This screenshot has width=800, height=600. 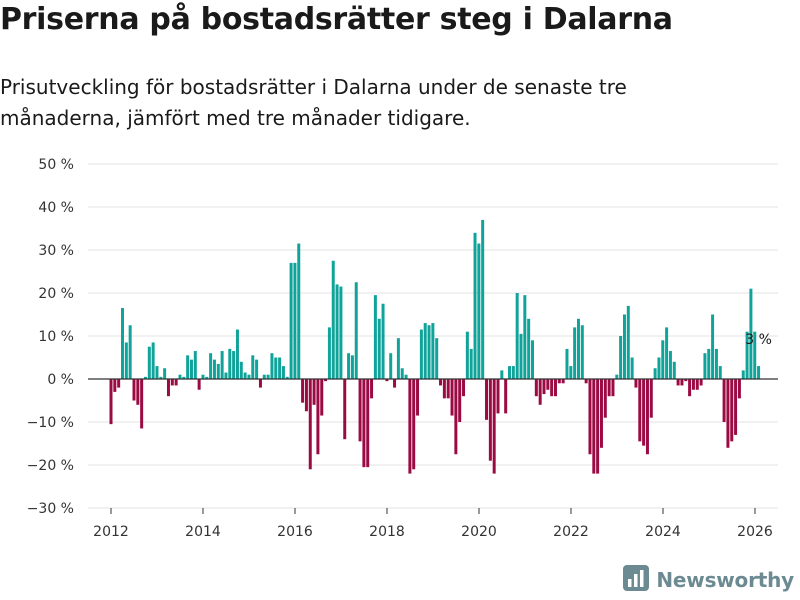 I want to click on y-tick-label: −10 %, so click(x=50, y=423).